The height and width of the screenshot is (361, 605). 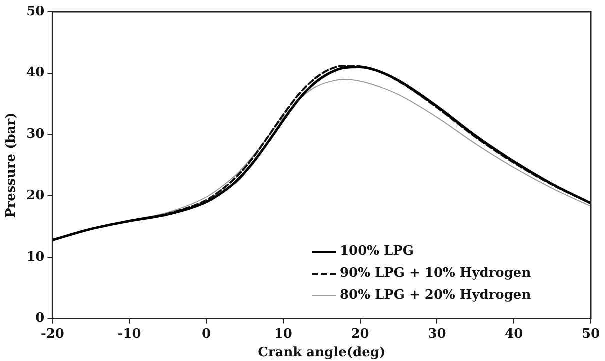 I want to click on x-tick-label: 50, so click(x=591, y=334).